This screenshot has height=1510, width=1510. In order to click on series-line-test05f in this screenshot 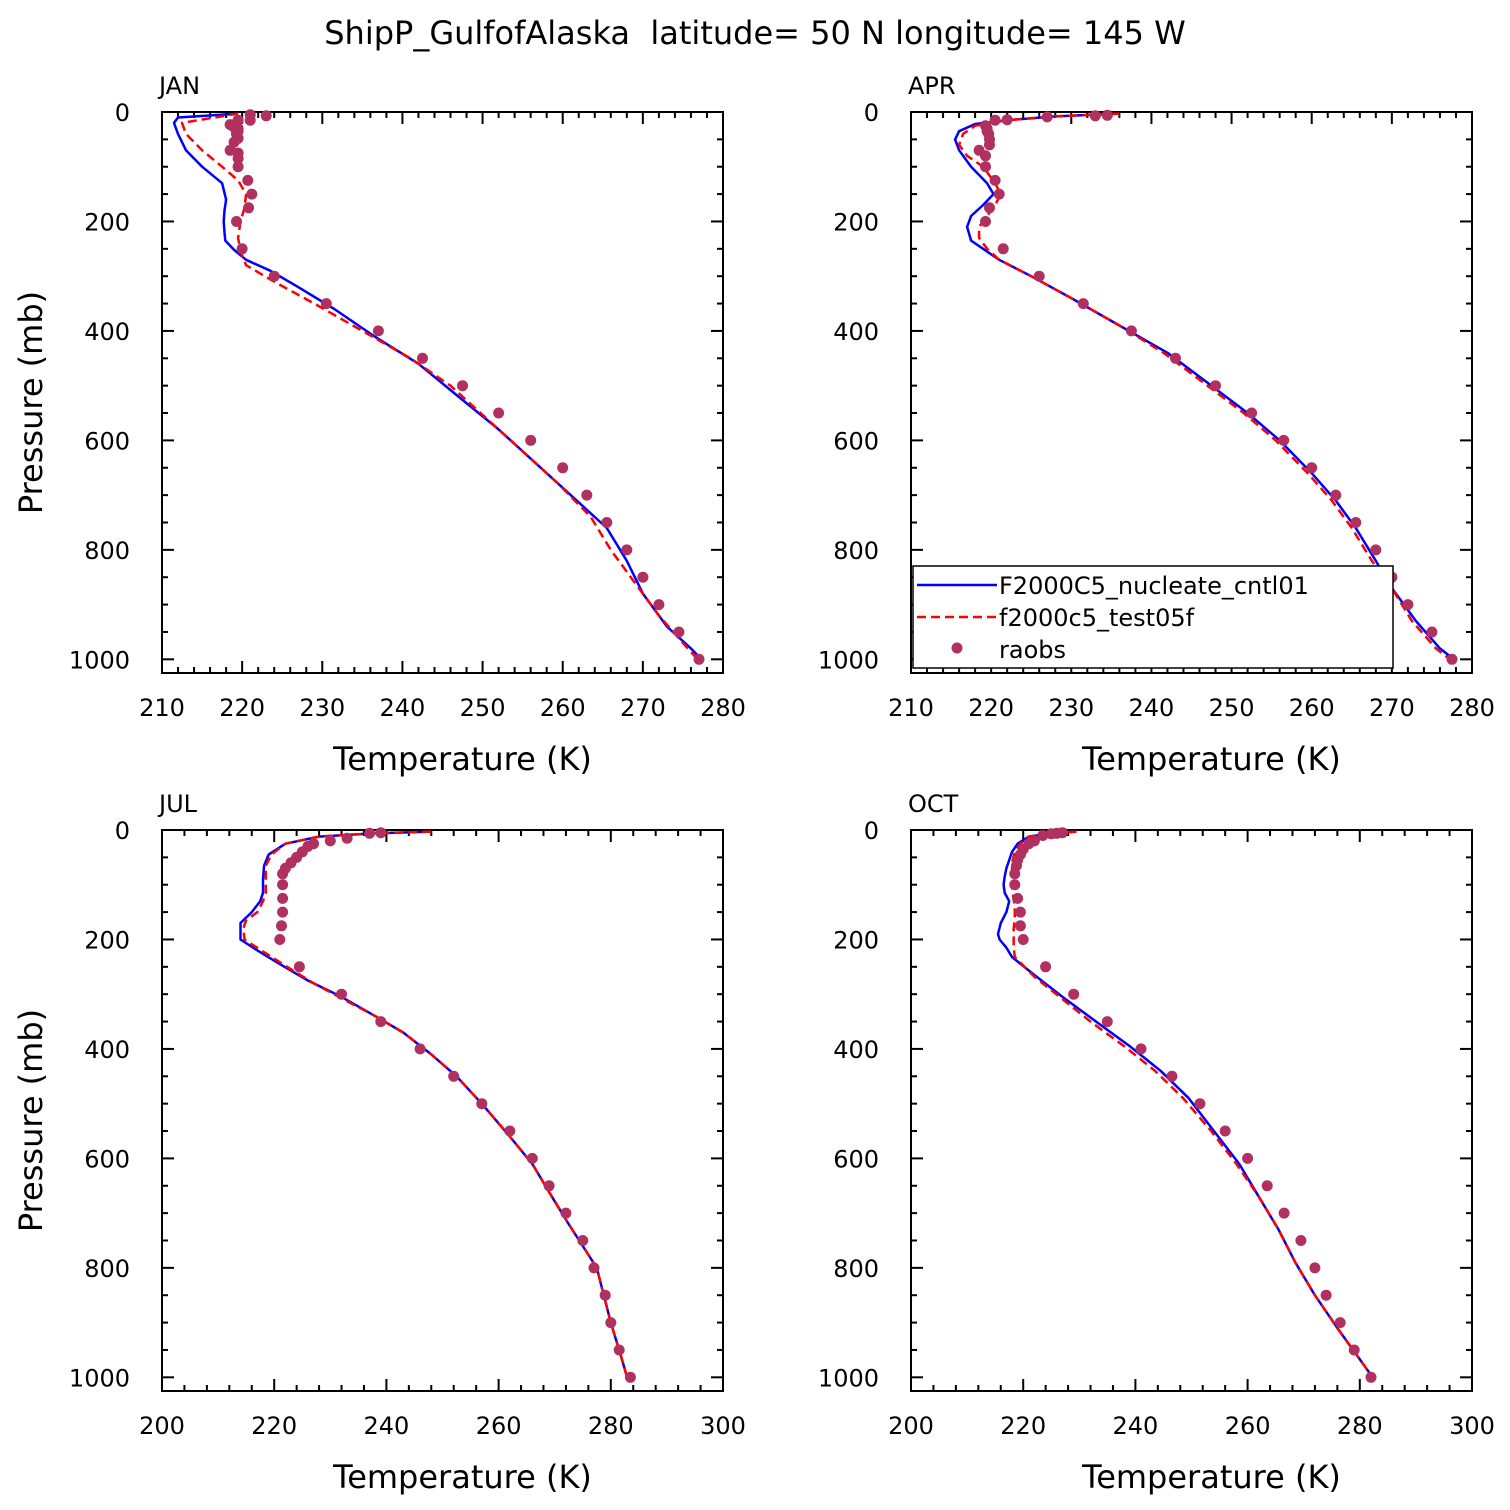, I will do `click(435, 1105)`.